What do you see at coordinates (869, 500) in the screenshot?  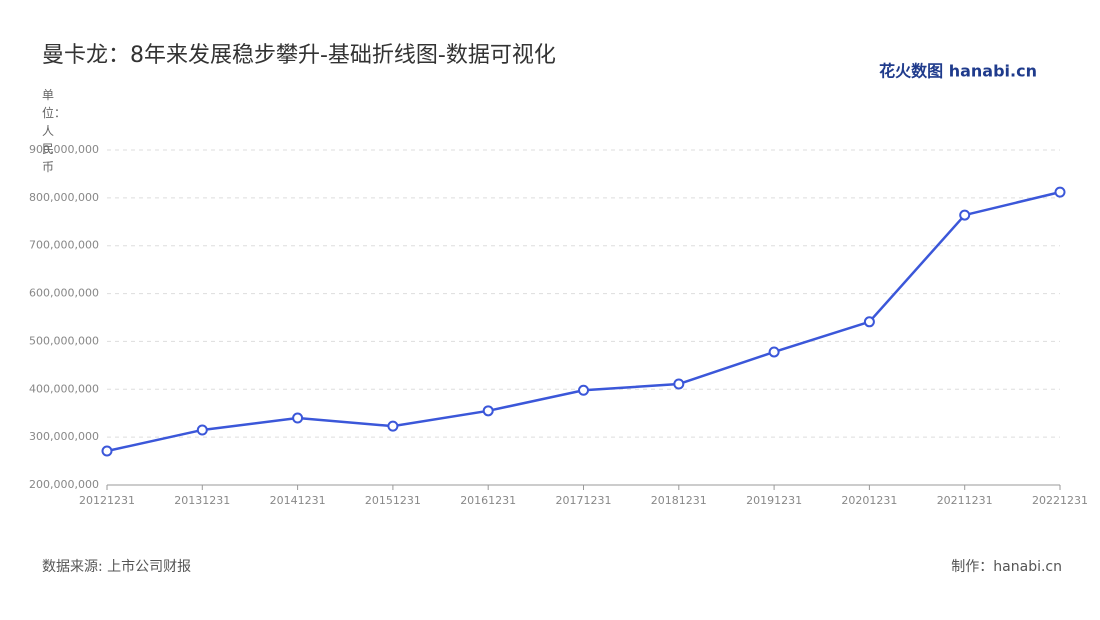 I see `x-tick-label: 20201231` at bounding box center [869, 500].